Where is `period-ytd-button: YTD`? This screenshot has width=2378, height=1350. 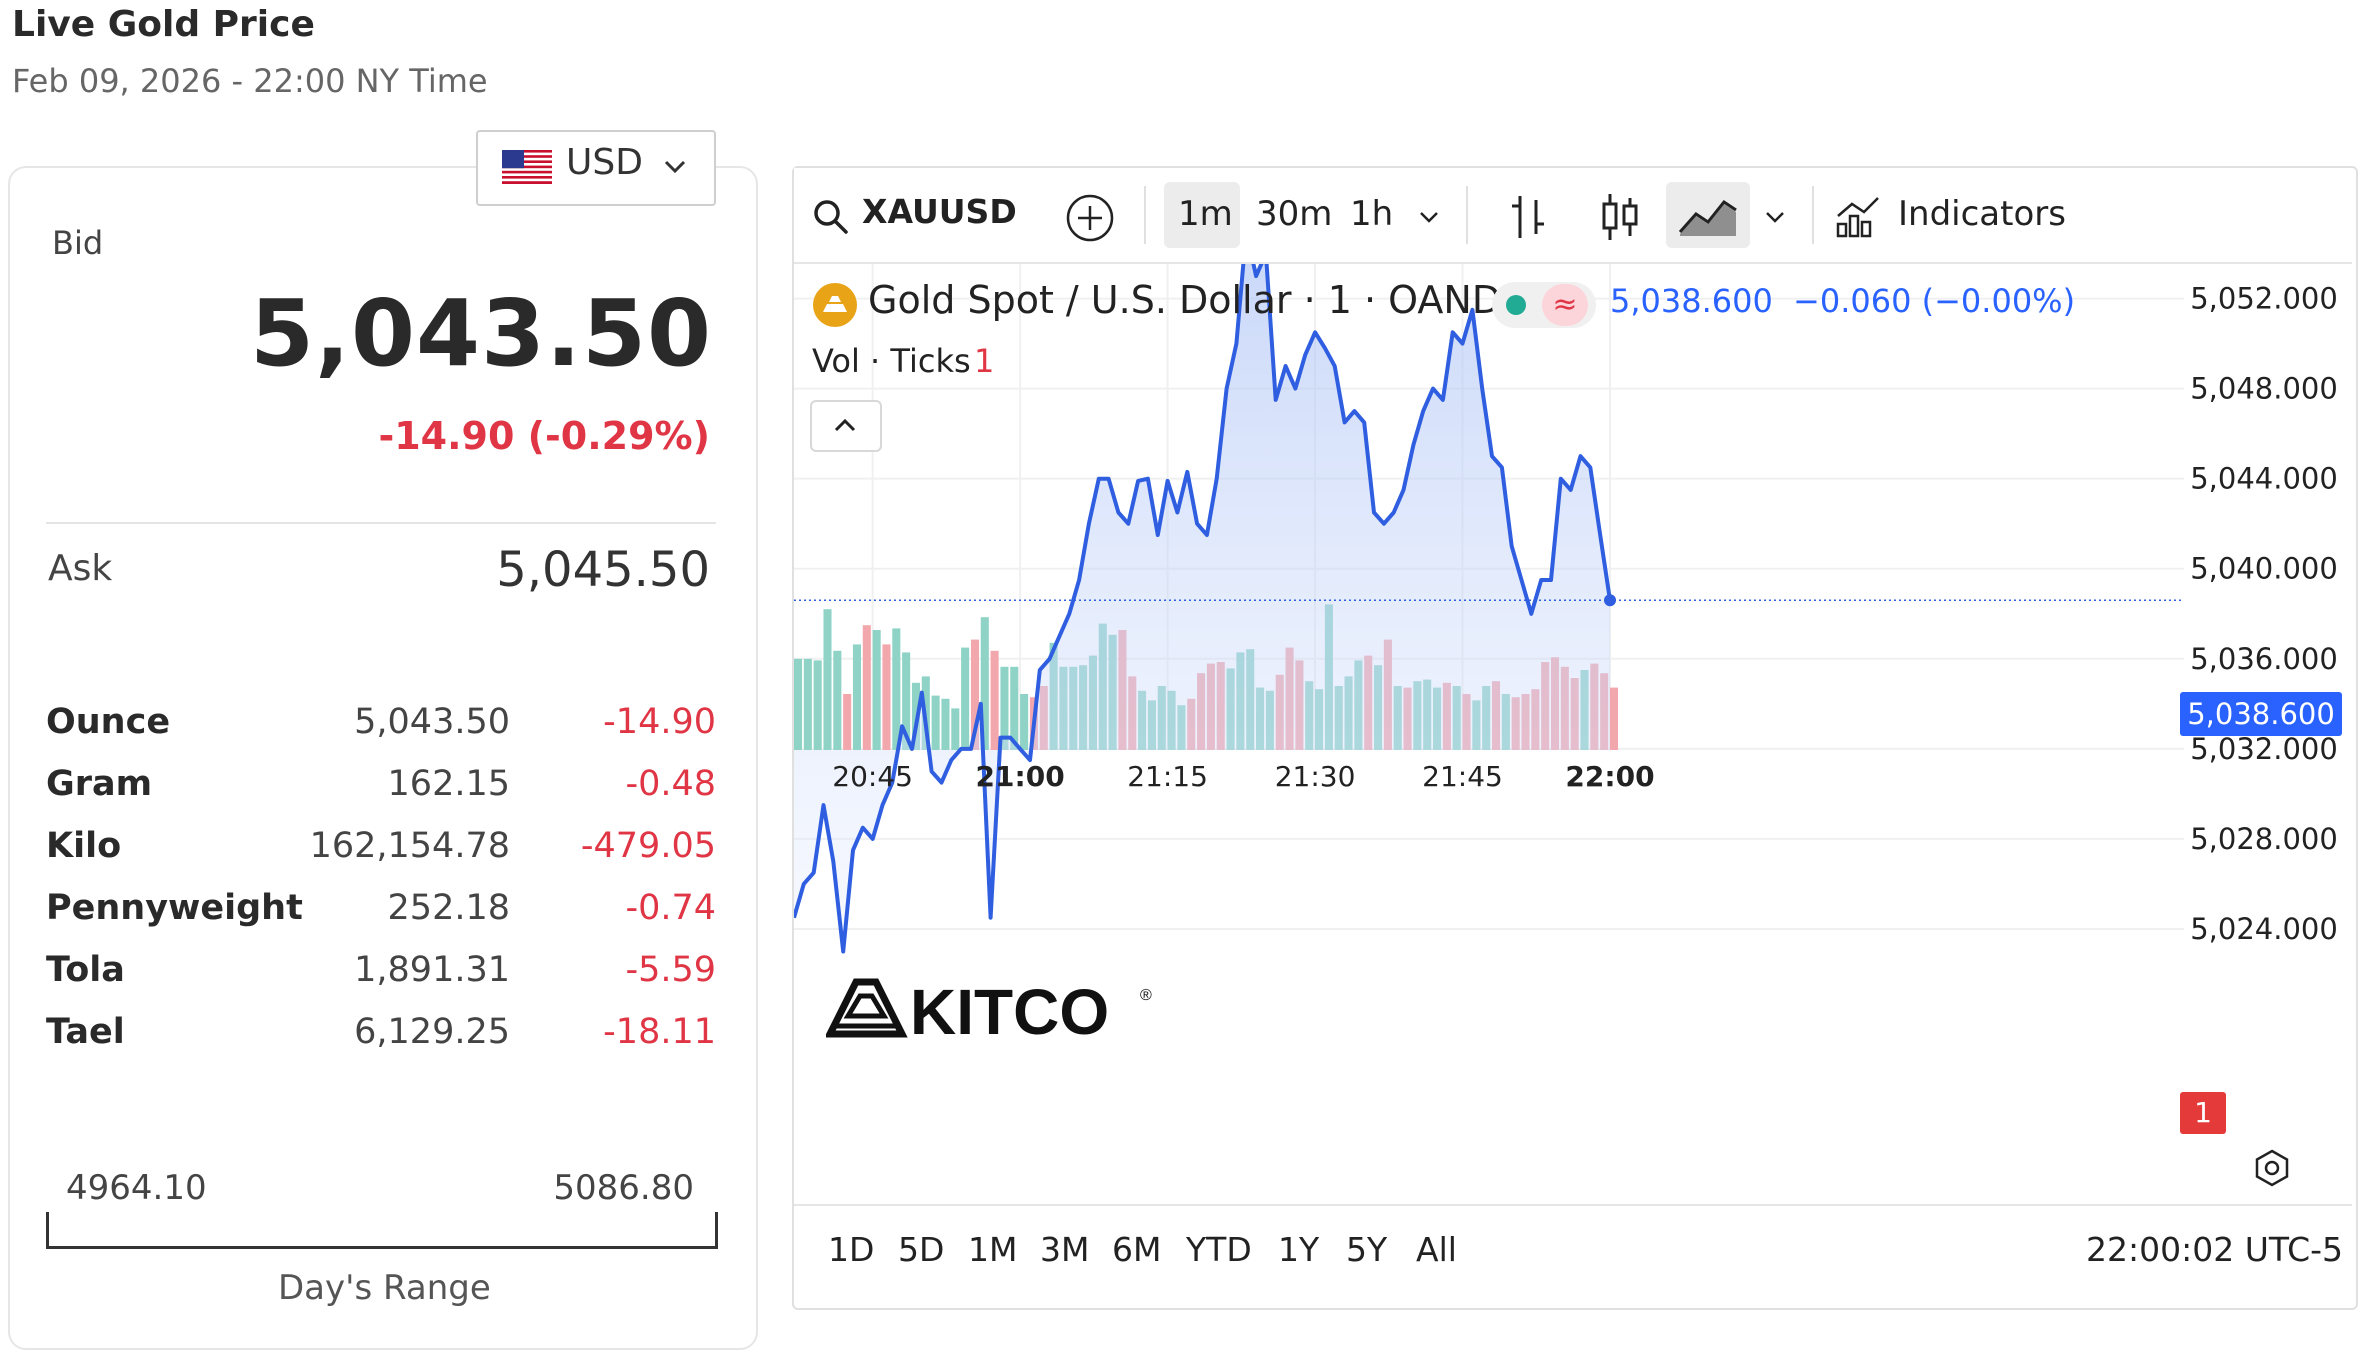 period-ytd-button: YTD is located at coordinates (1219, 1249).